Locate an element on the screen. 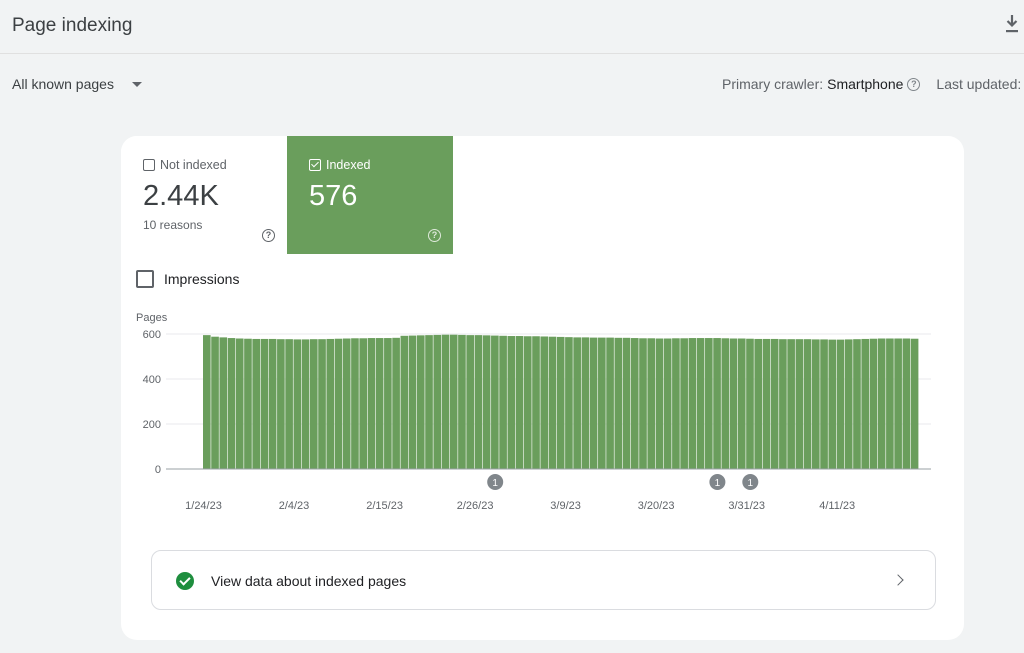  not-indexed-tile: Not indexed 2.44K 10 reasons ? is located at coordinates (204, 195).